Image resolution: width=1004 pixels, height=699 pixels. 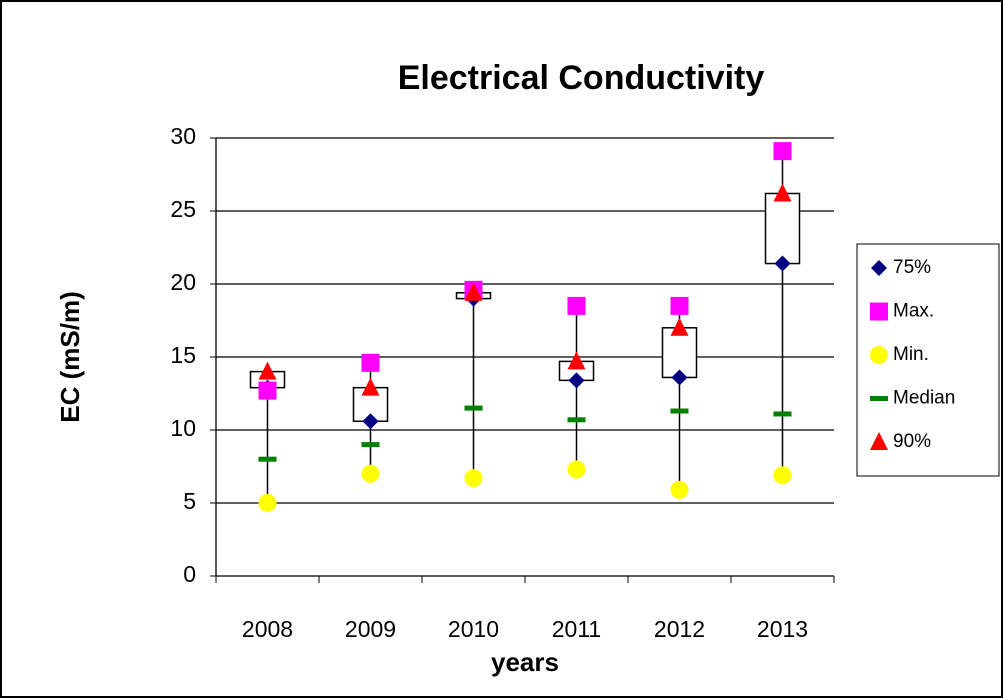 I want to click on y-tick-label: 10, so click(x=183, y=428).